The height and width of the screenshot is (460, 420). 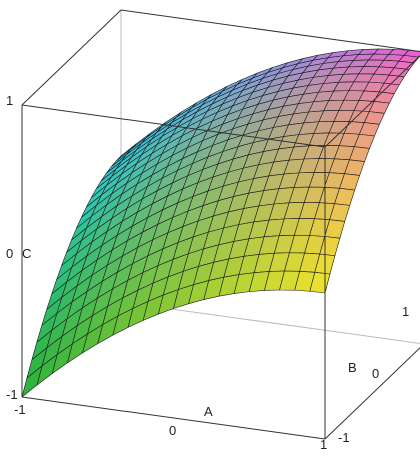 I want to click on box-edge-top-back, so click(x=270, y=30).